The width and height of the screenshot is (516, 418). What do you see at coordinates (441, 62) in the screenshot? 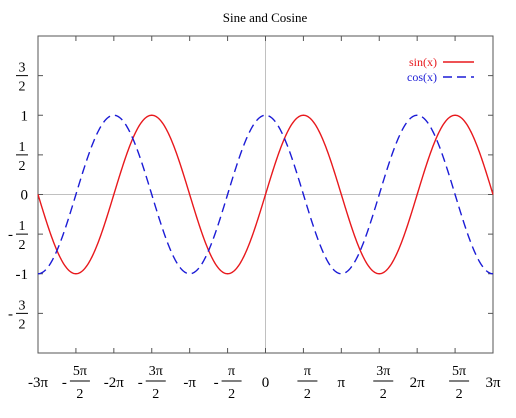
I see `legend-entry-sin: sin(x)` at bounding box center [441, 62].